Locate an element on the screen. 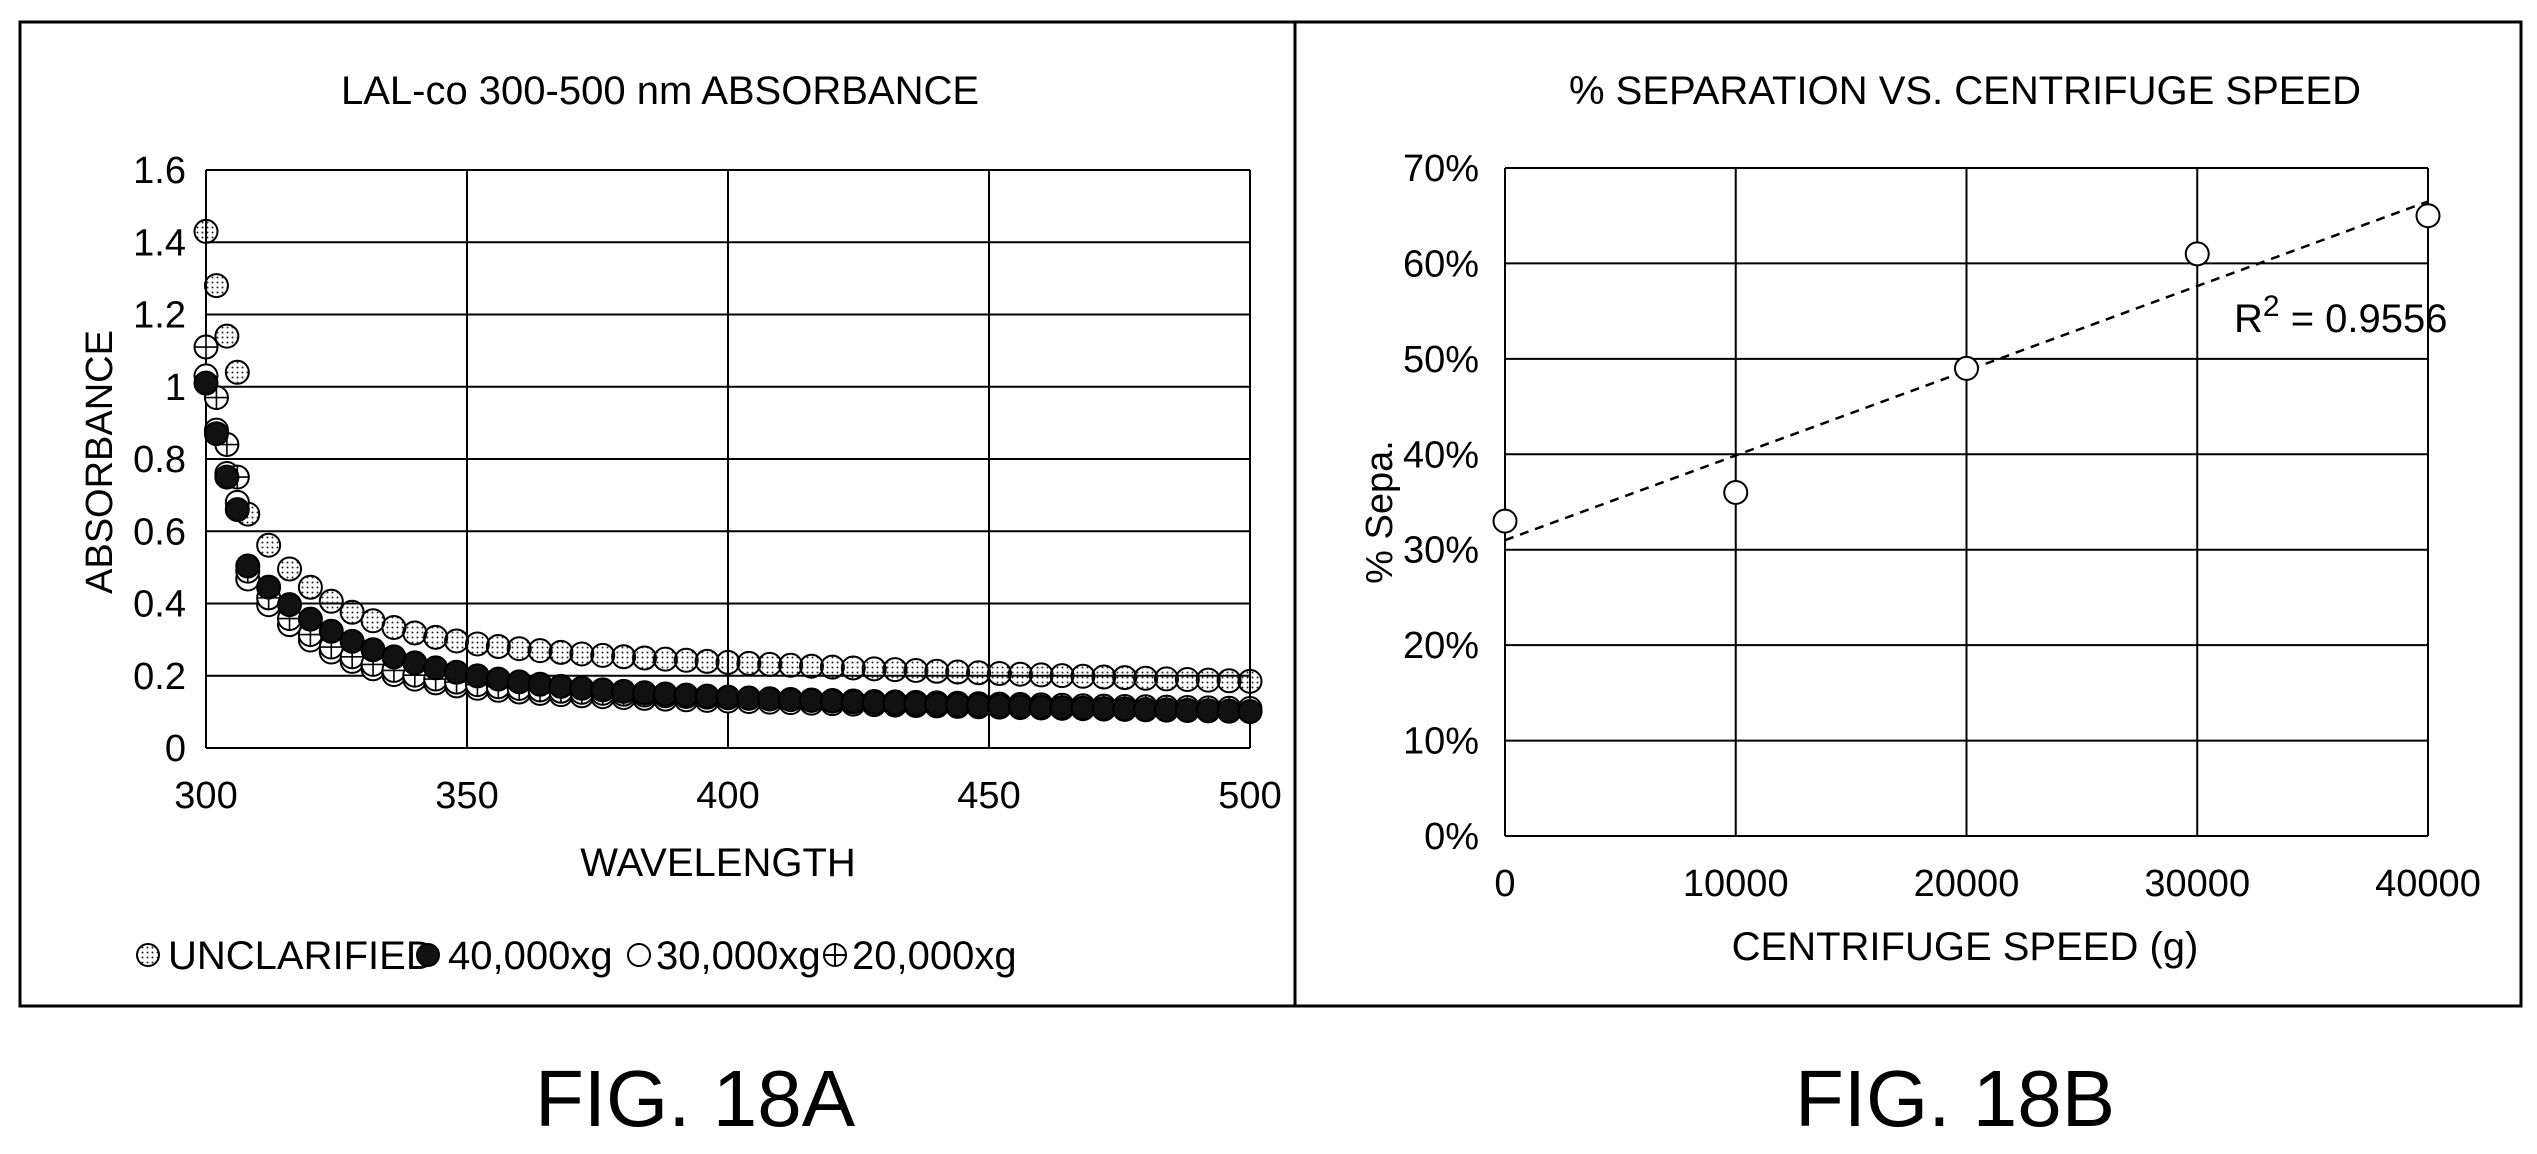  x-tick-label: 350 is located at coordinates (466, 796).